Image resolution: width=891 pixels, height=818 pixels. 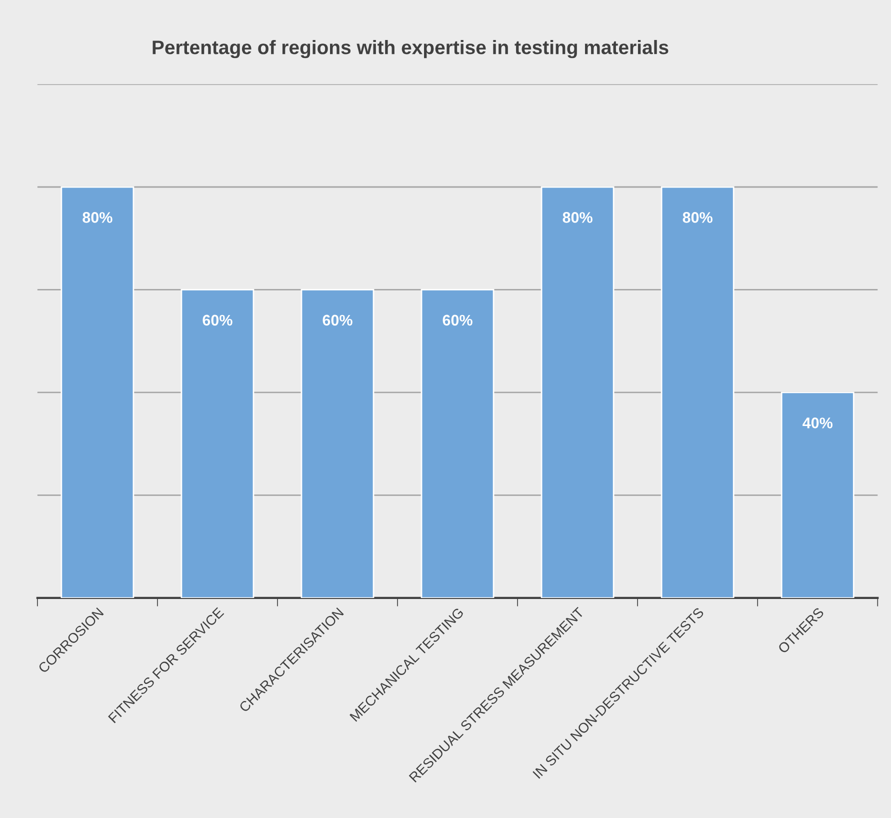 I want to click on chart-title: Pertentage of regions with expertise in testing materials, so click(x=410, y=49).